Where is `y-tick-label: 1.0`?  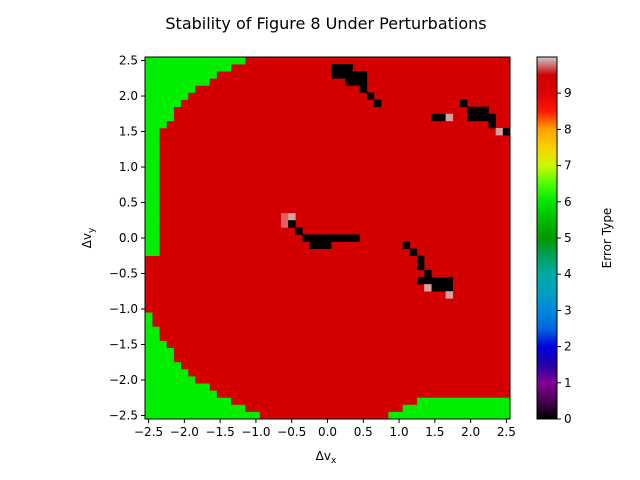
y-tick-label: 1.0 is located at coordinates (128, 167).